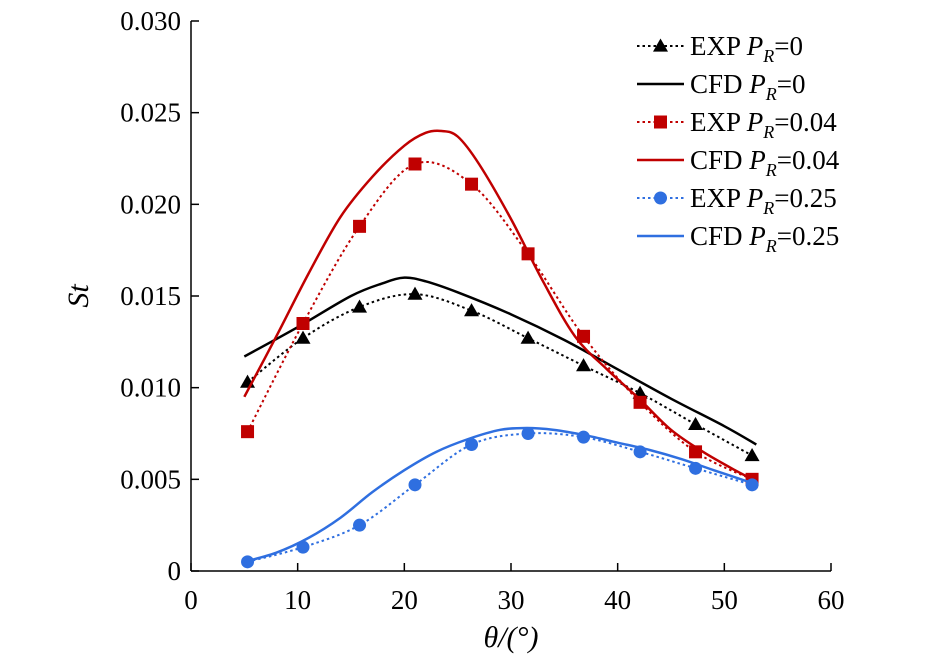 This screenshot has width=945, height=657. I want to click on x-tick-label: 0, so click(191, 600).